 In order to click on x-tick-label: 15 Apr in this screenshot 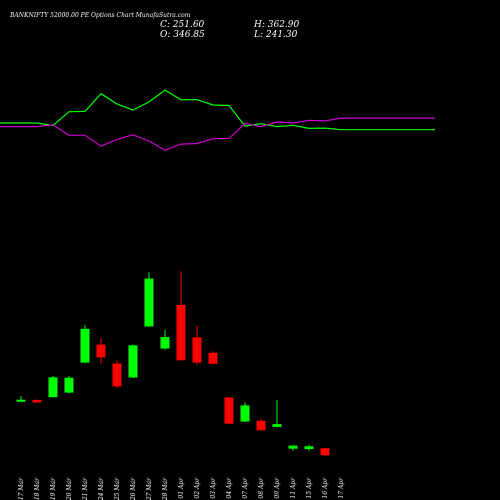, I will do `click(309, 488)`.